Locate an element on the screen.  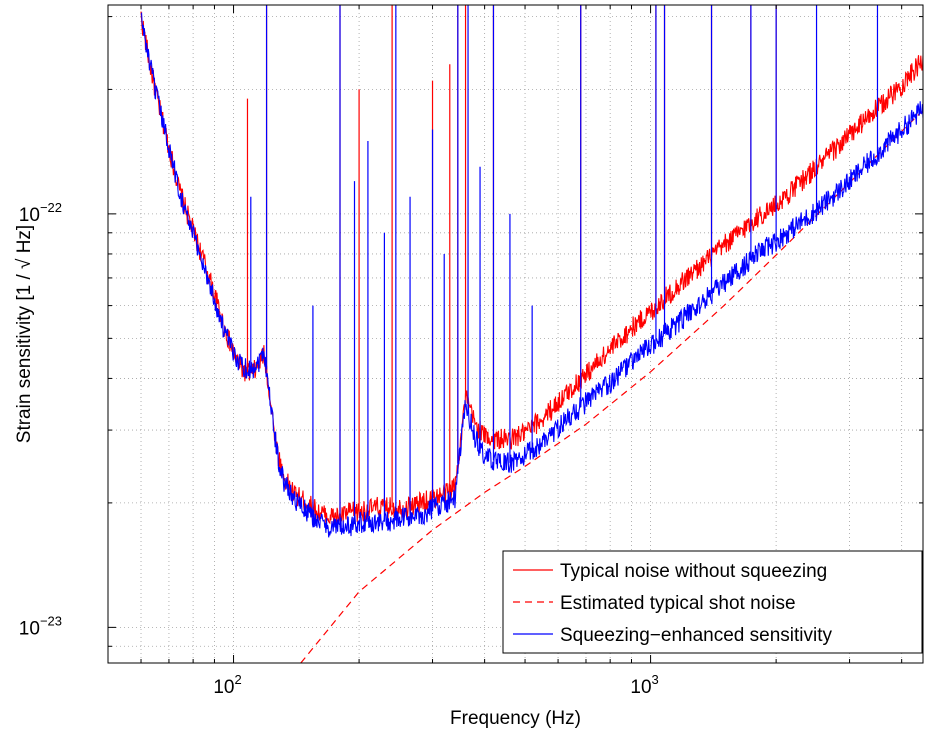
x-tick-labels: 10² 10³ is located at coordinates (435, 685).